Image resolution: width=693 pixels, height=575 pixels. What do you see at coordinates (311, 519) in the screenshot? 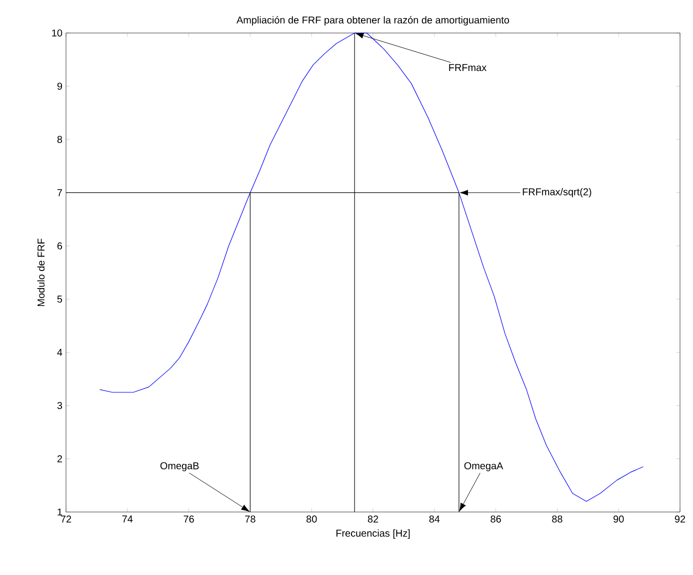
I see `x-tick-label: 80` at bounding box center [311, 519].